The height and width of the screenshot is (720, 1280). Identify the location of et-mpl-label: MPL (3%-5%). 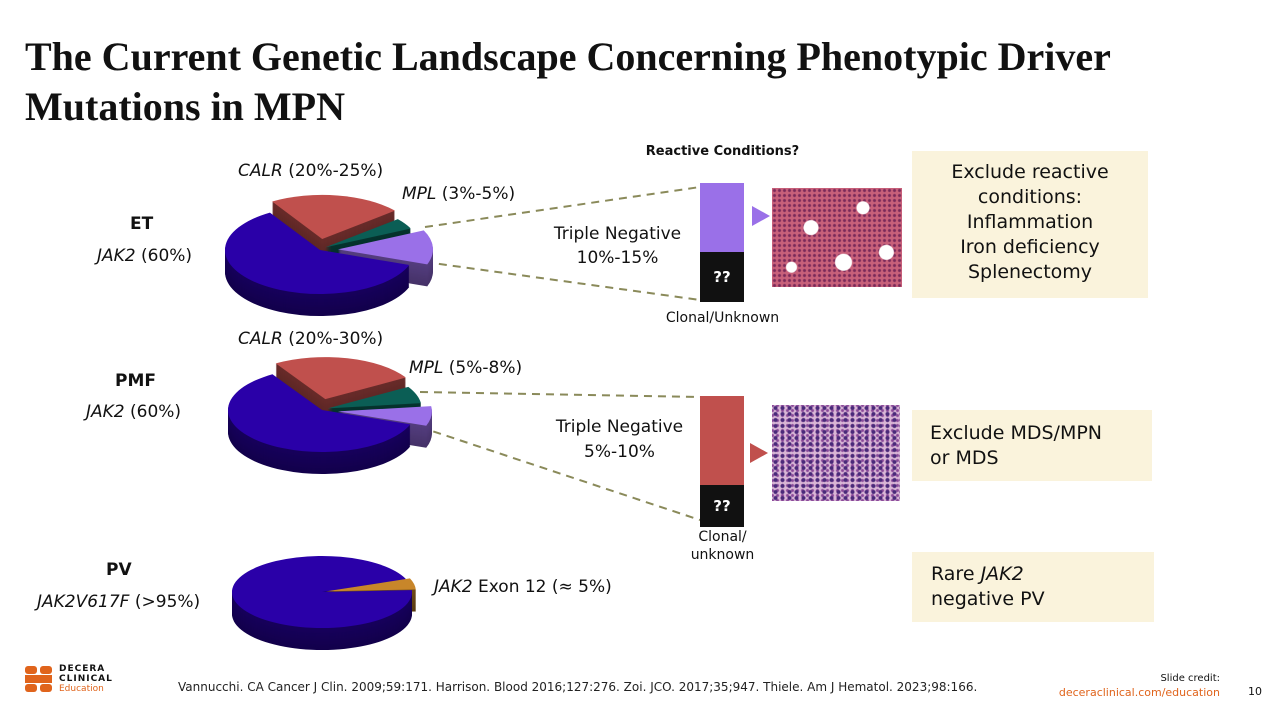
(458, 194).